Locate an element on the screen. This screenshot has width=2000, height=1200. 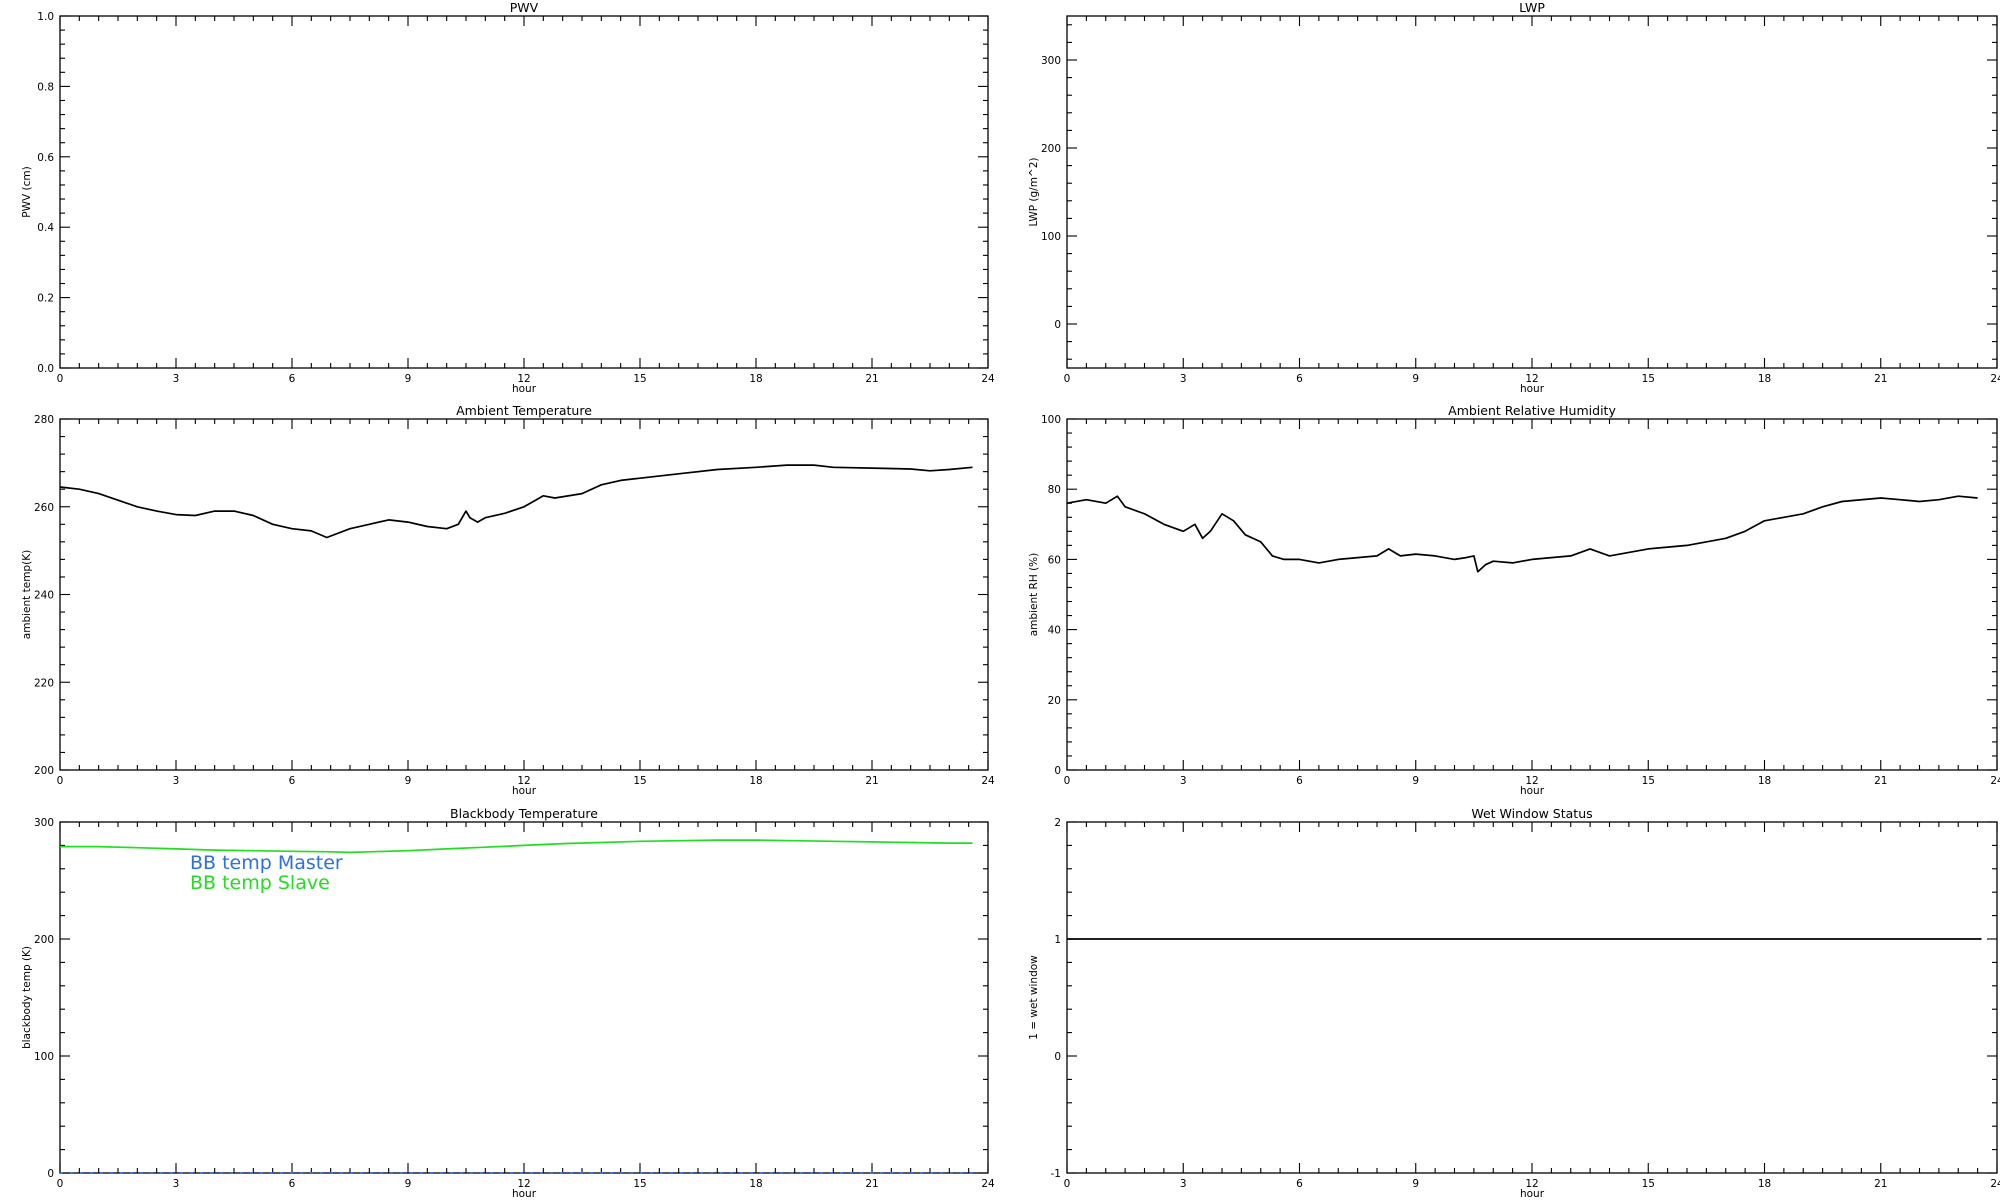
chart-title: Ambient Relative Humidity is located at coordinates (1532, 410).